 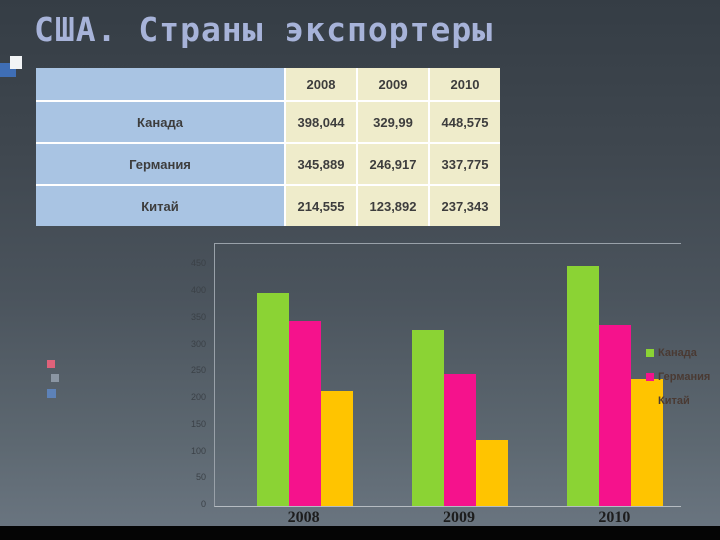 What do you see at coordinates (55, 378) in the screenshot?
I see `decor-bullet-gray` at bounding box center [55, 378].